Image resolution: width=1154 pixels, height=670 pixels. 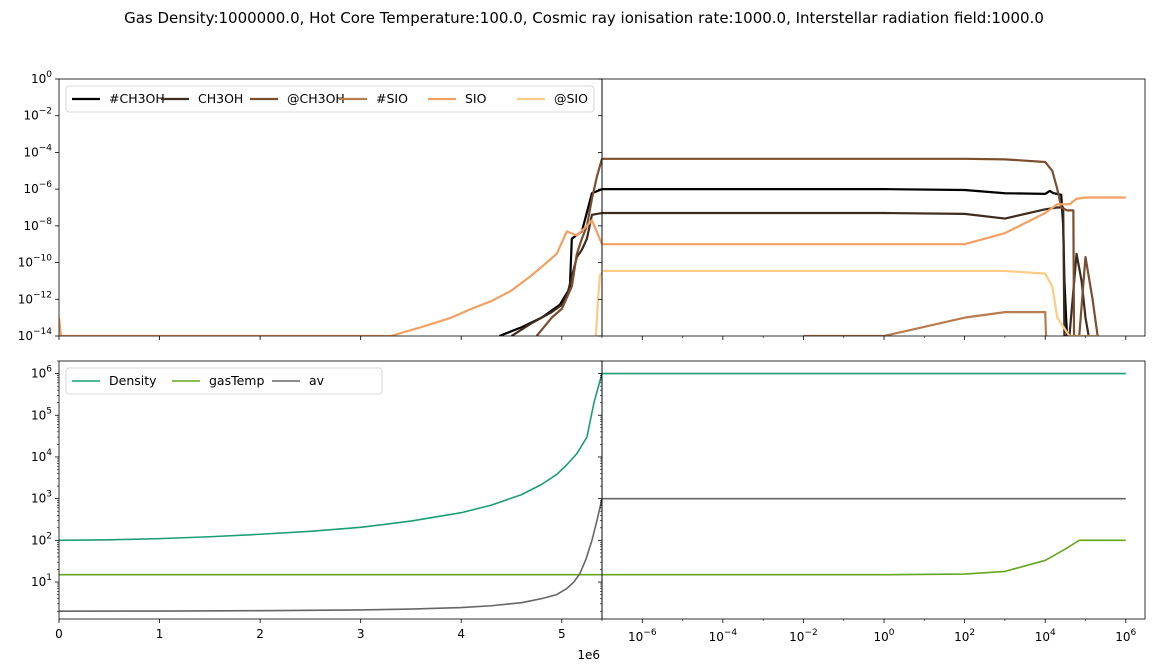 What do you see at coordinates (37, 151) in the screenshot?
I see `y-tick-label: 10⁻⁴` at bounding box center [37, 151].